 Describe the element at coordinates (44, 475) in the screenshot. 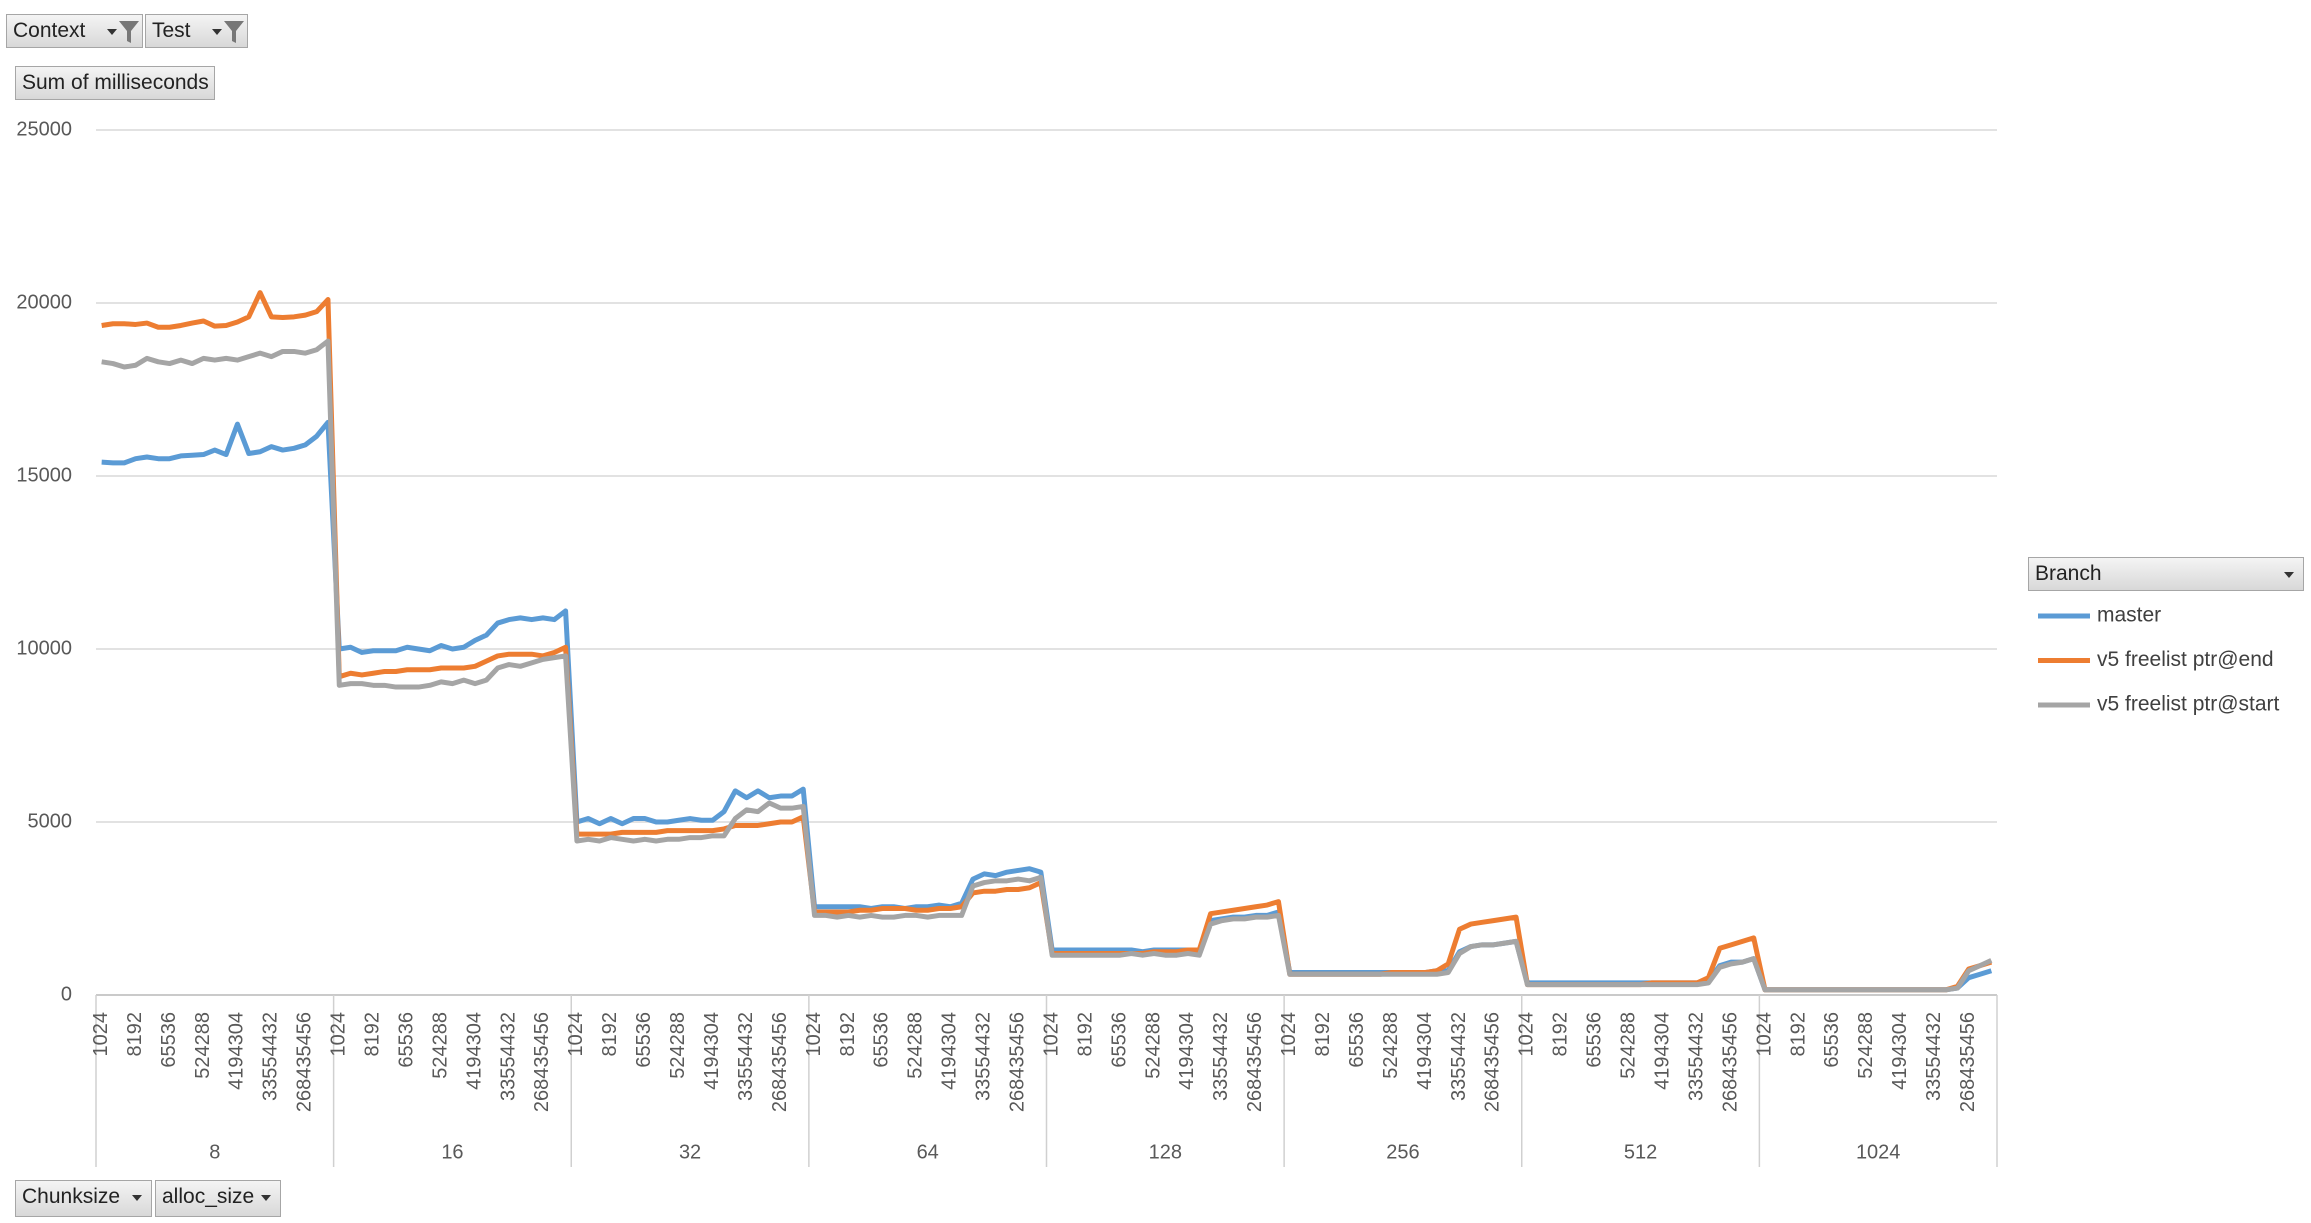

I see `y-tick-label: 15000` at that location.